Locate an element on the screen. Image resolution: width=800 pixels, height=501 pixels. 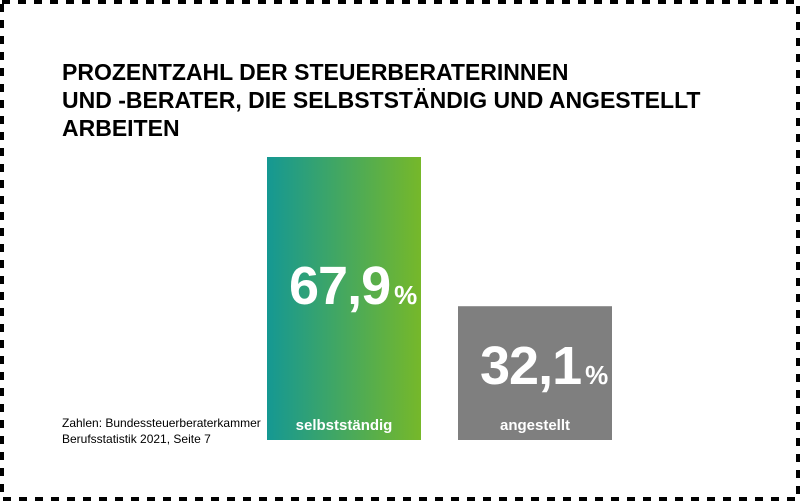
value-label: 32,1 is located at coordinates (530, 366).